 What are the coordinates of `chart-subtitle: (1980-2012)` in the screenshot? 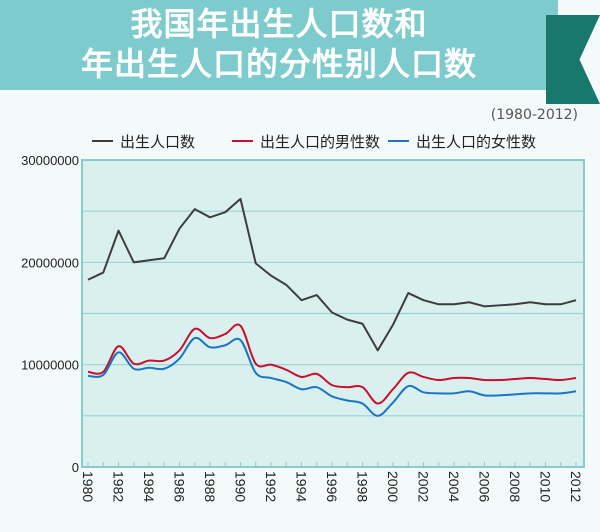 It's located at (534, 115).